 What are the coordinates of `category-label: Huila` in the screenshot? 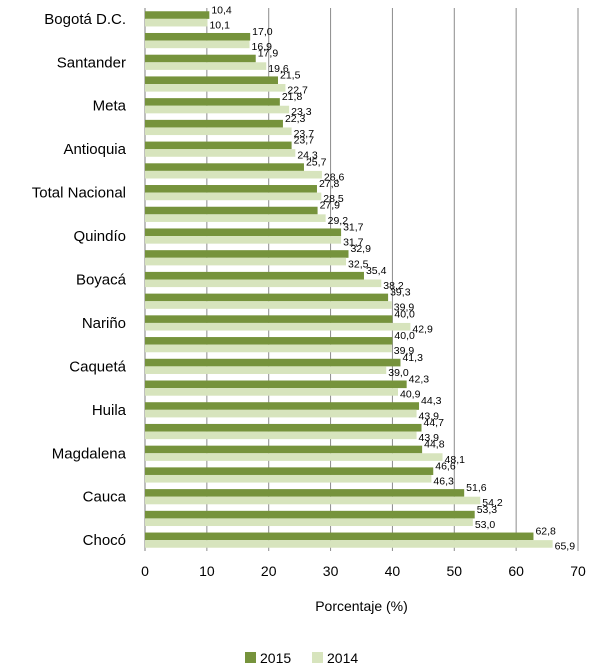 It's located at (109, 410).